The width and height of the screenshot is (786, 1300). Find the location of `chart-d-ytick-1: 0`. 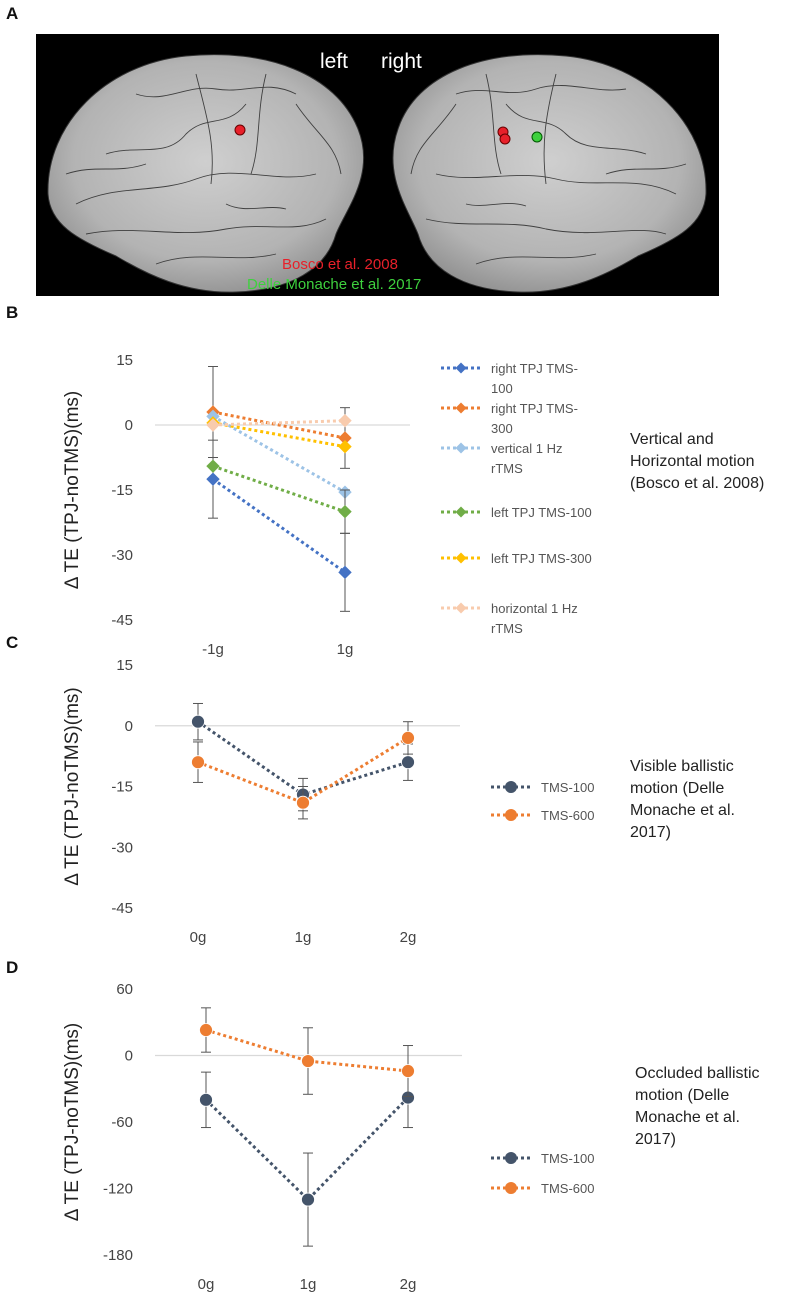

chart-d-ytick-1: 0 is located at coordinates (129, 1056).